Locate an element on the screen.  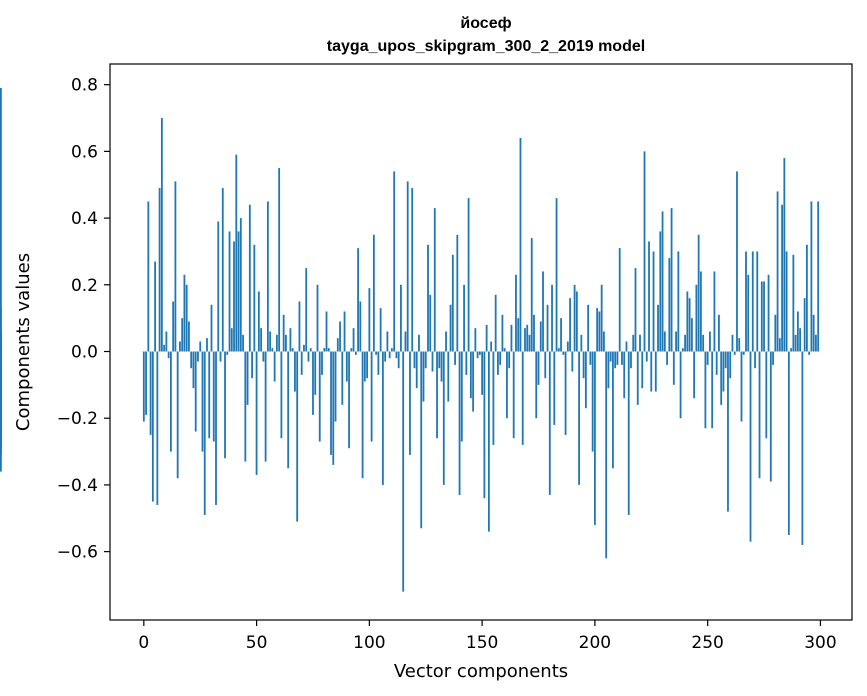
x-tick-label: 0 is located at coordinates (143, 643).